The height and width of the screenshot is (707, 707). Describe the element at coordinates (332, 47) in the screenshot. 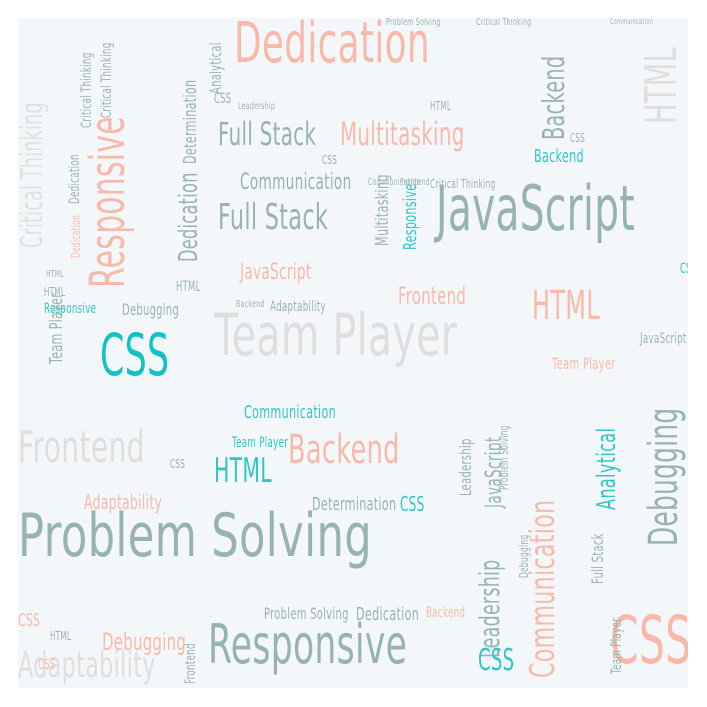

I see `word-dedication-big: Dedication` at that location.